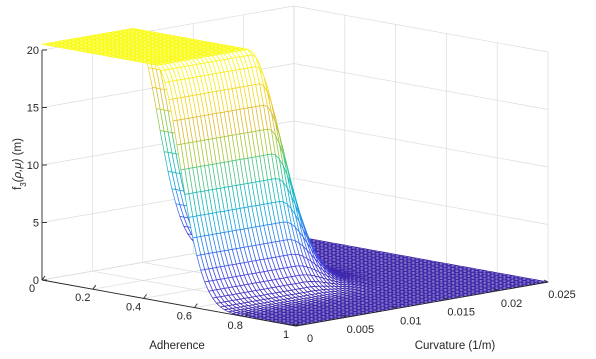 This screenshot has width=596, height=359. Describe the element at coordinates (133, 307) in the screenshot. I see `y-tick-label: 0.4` at that location.